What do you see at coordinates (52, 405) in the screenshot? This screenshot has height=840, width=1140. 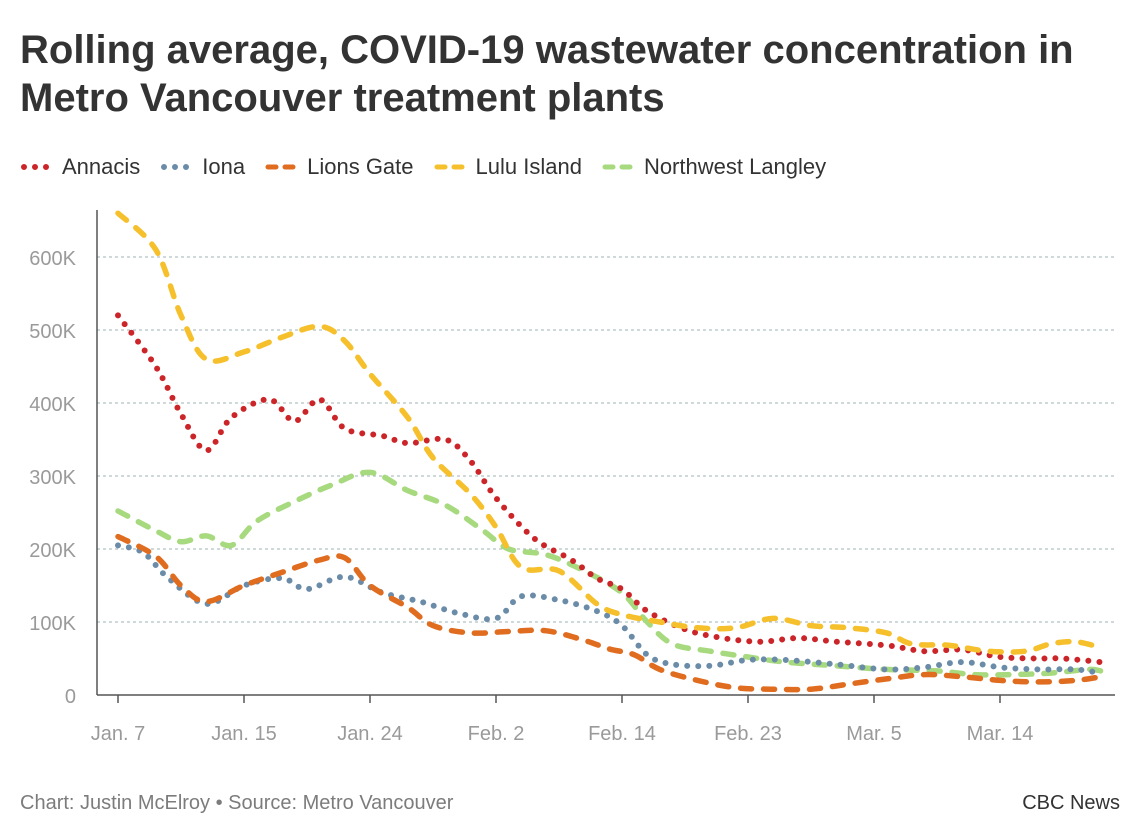 I see `y-tick-label: 400K` at bounding box center [52, 405].